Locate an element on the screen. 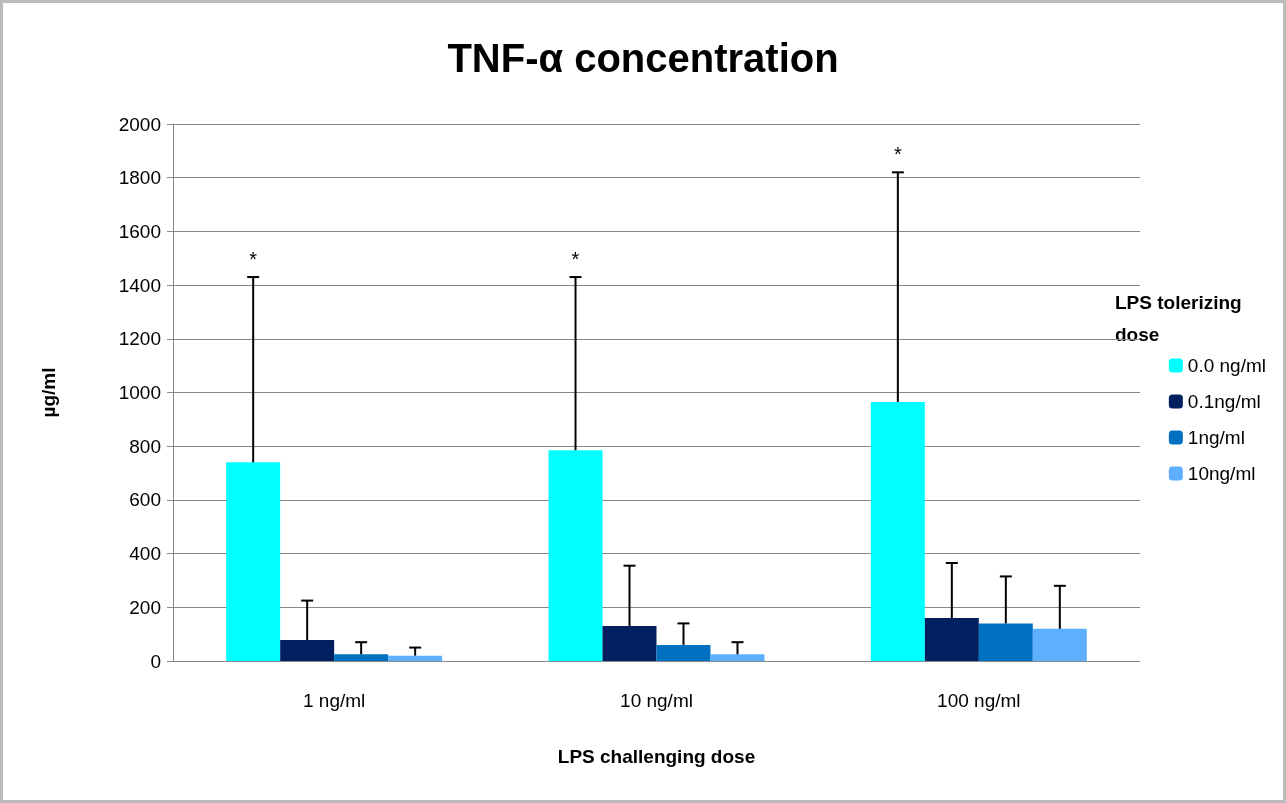 The width and height of the screenshot is (1286, 803). y-tick-label: 2000 is located at coordinates (139, 124).